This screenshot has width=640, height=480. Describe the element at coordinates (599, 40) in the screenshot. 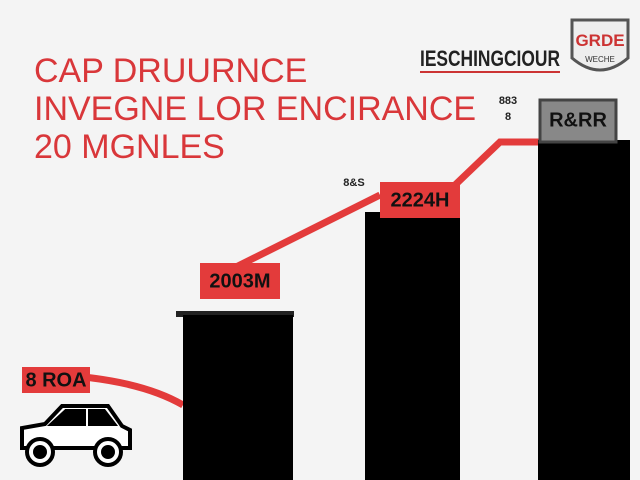

I see `badge-main: GRDE` at that location.